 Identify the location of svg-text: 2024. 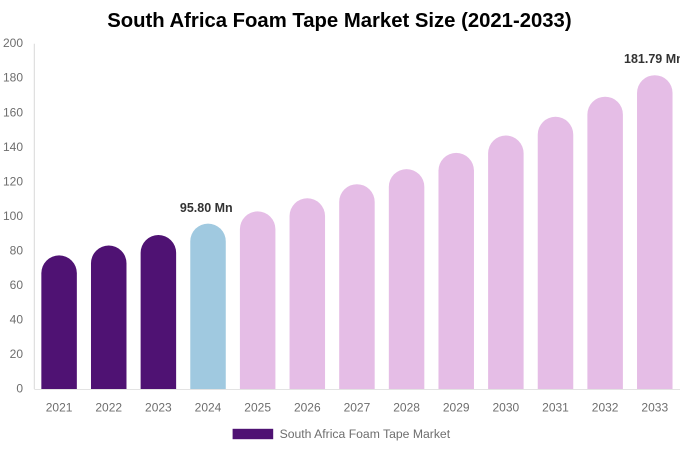
(208, 408).